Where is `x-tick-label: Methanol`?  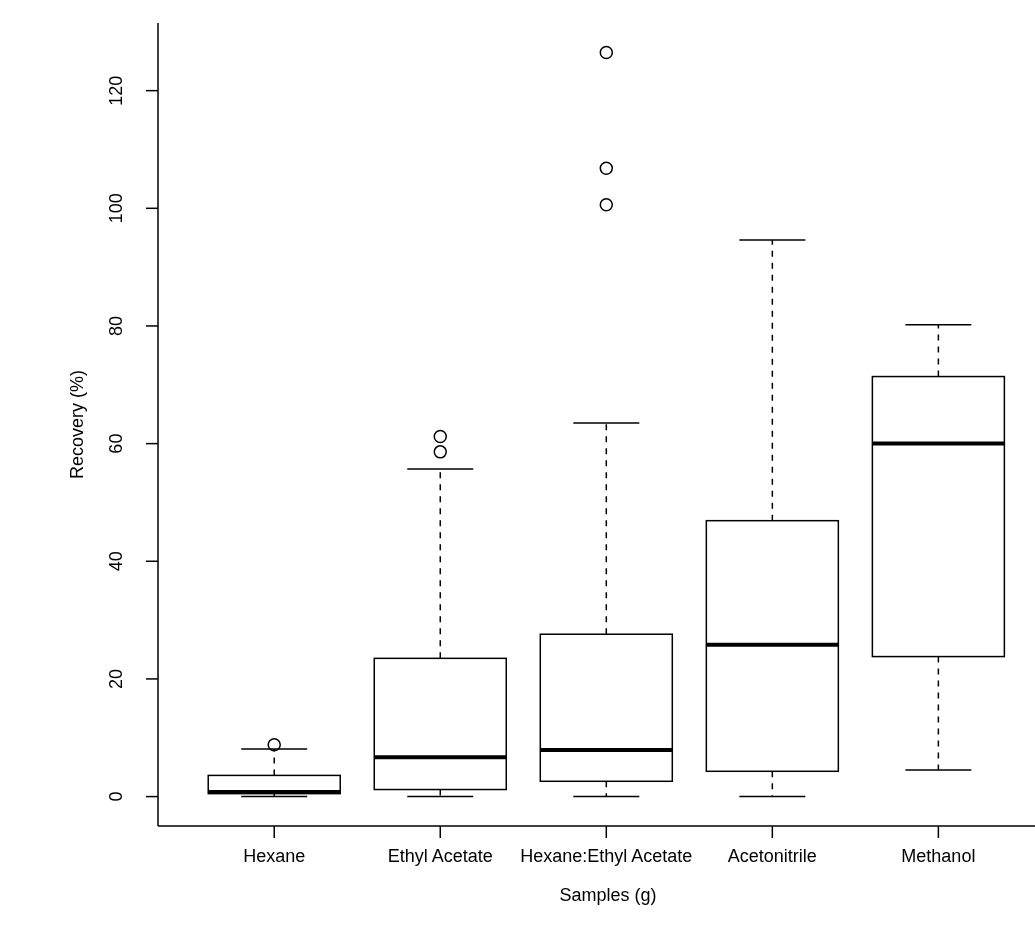 x-tick-label: Methanol is located at coordinates (938, 856).